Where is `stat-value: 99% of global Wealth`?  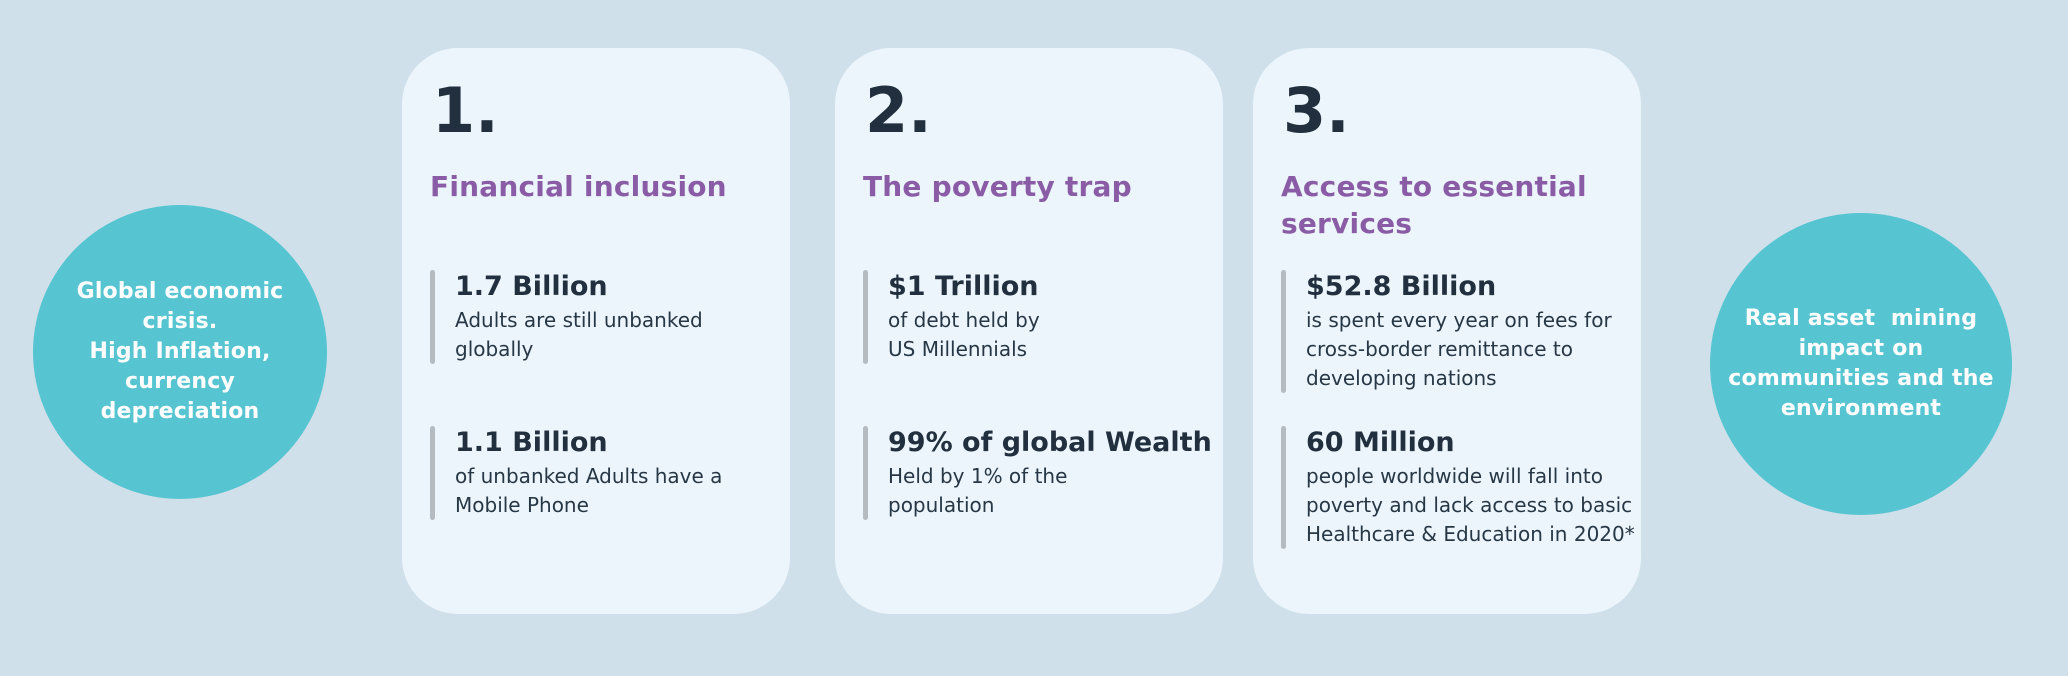 stat-value: 99% of global Wealth is located at coordinates (1050, 442).